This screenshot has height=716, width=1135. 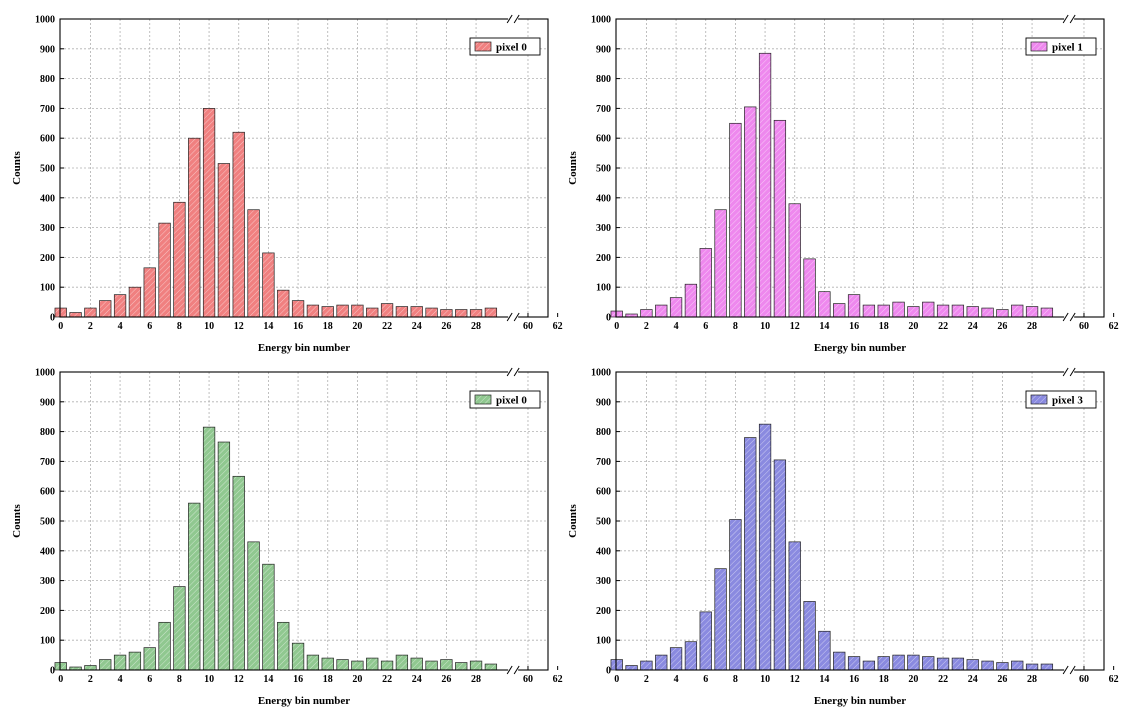 What do you see at coordinates (387, 326) in the screenshot?
I see `x-tick-label: 22` at bounding box center [387, 326].